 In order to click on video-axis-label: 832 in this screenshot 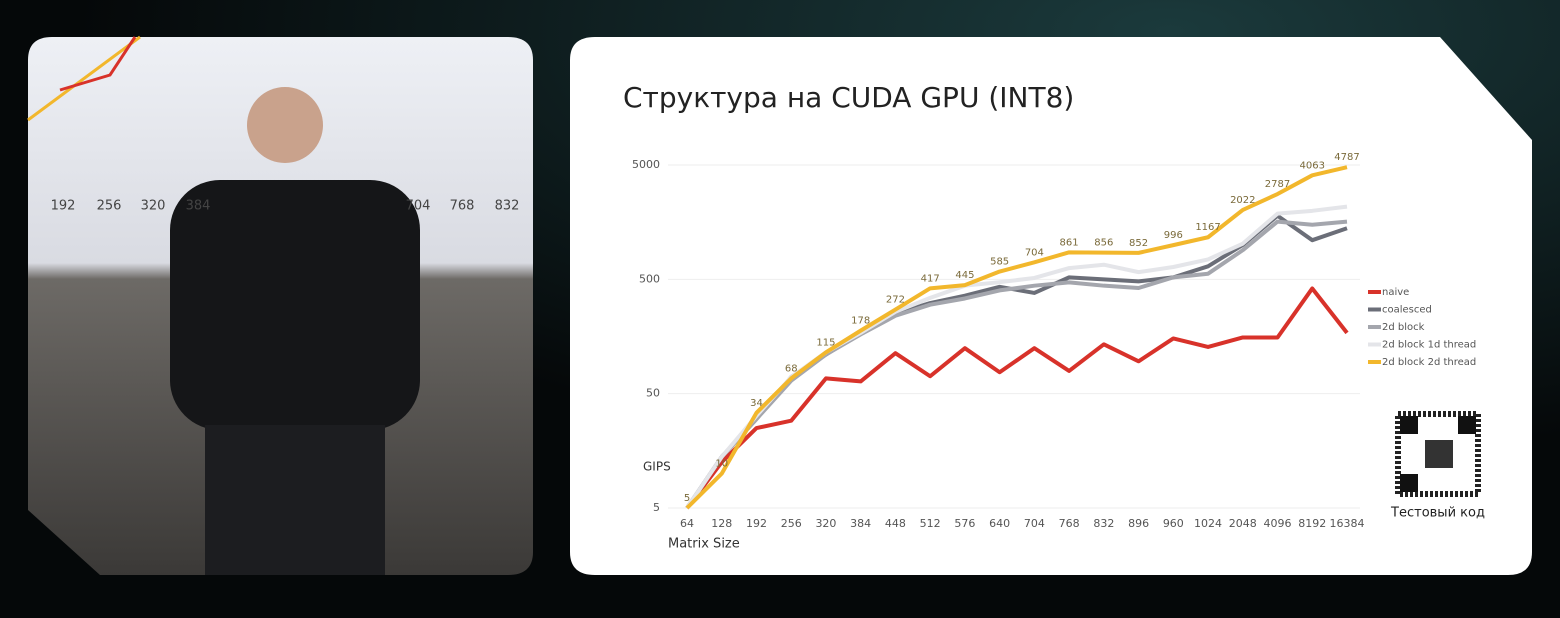, I will do `click(507, 206)`.